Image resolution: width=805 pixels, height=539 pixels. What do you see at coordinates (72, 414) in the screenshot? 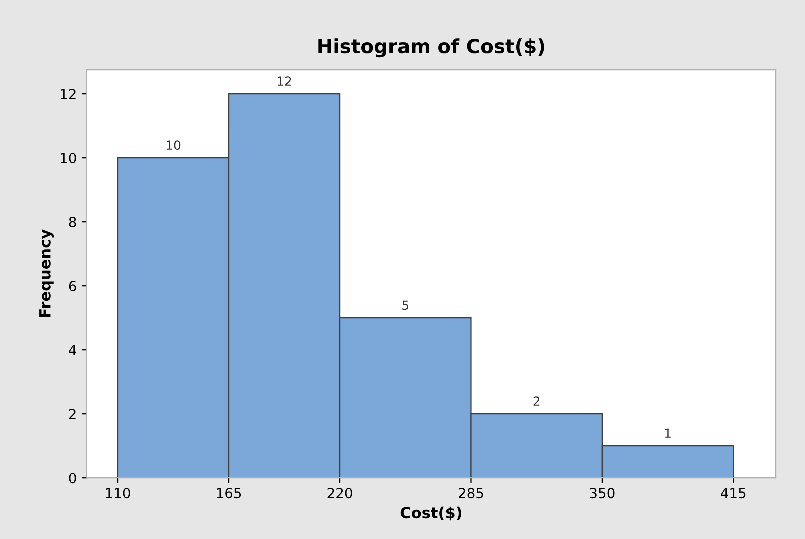
I see `y-tick-label: 2` at bounding box center [72, 414].